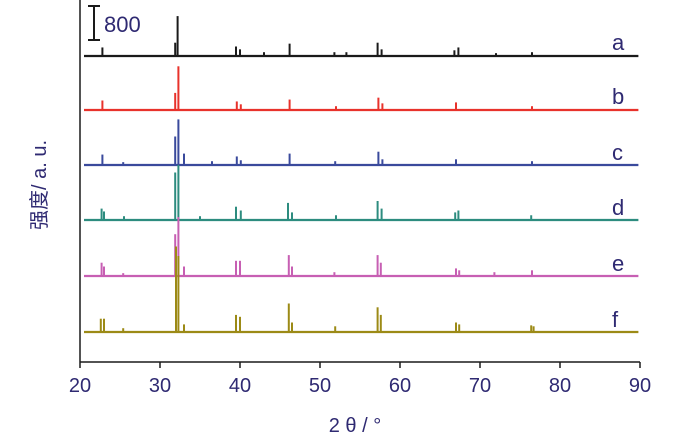 This screenshot has height=445, width=700. Describe the element at coordinates (361, 193) in the screenshot. I see `series-d` at that location.